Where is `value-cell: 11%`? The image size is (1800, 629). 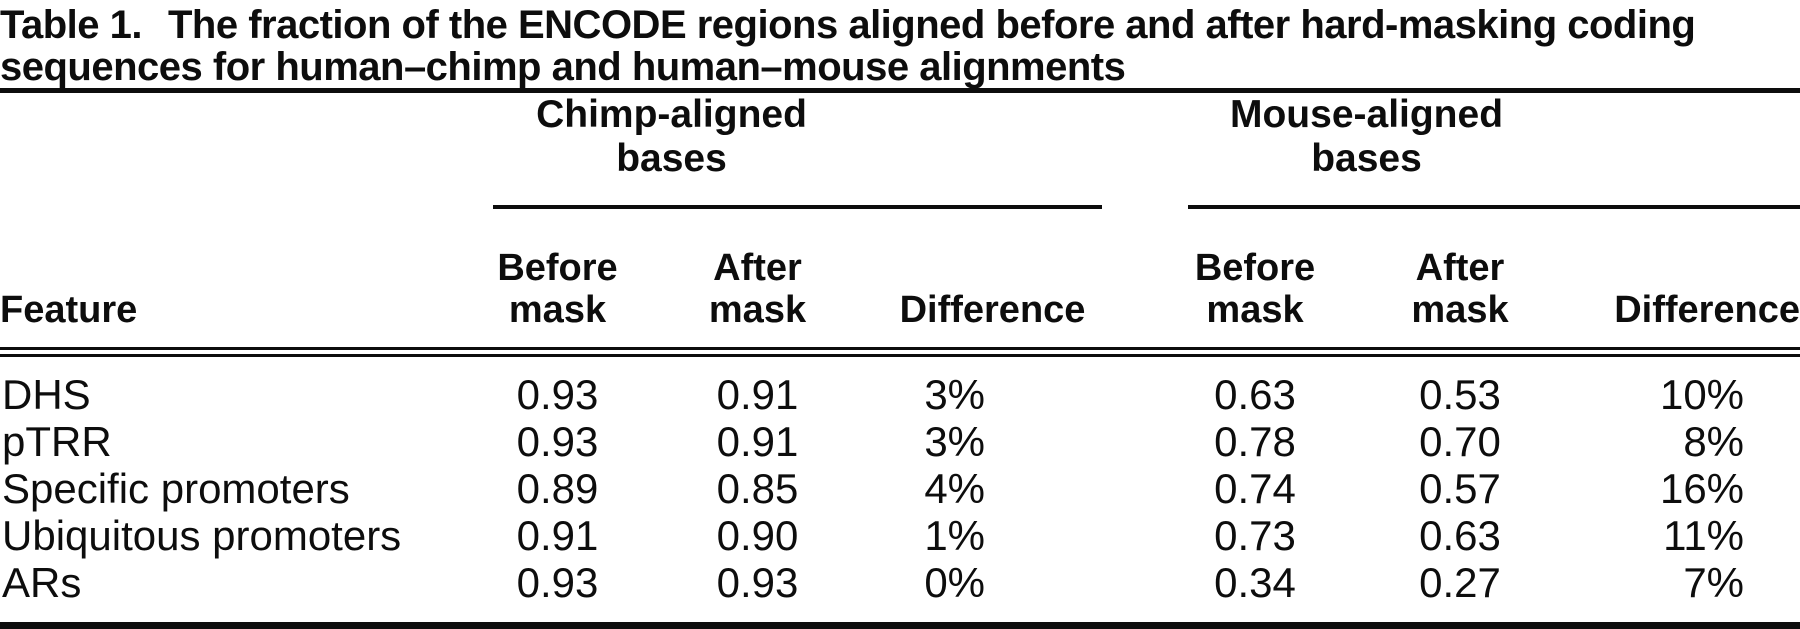 value-cell: 11% is located at coordinates (1704, 535).